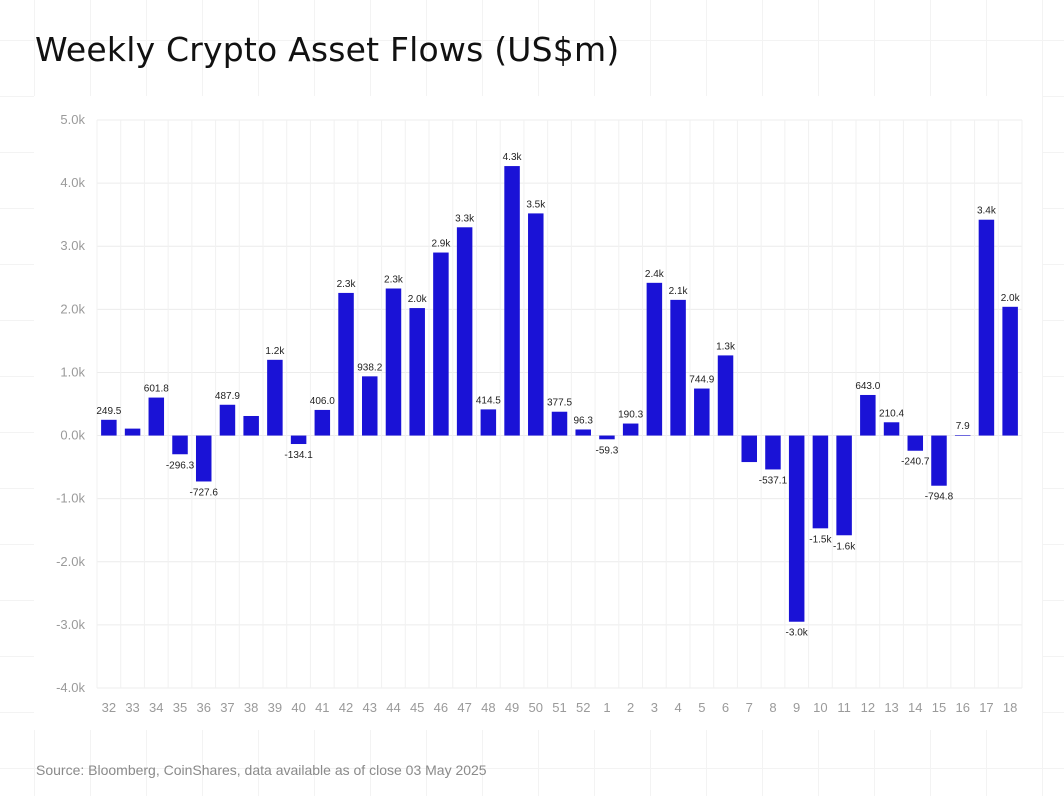  I want to click on x-tick-label: 43, so click(370, 707).